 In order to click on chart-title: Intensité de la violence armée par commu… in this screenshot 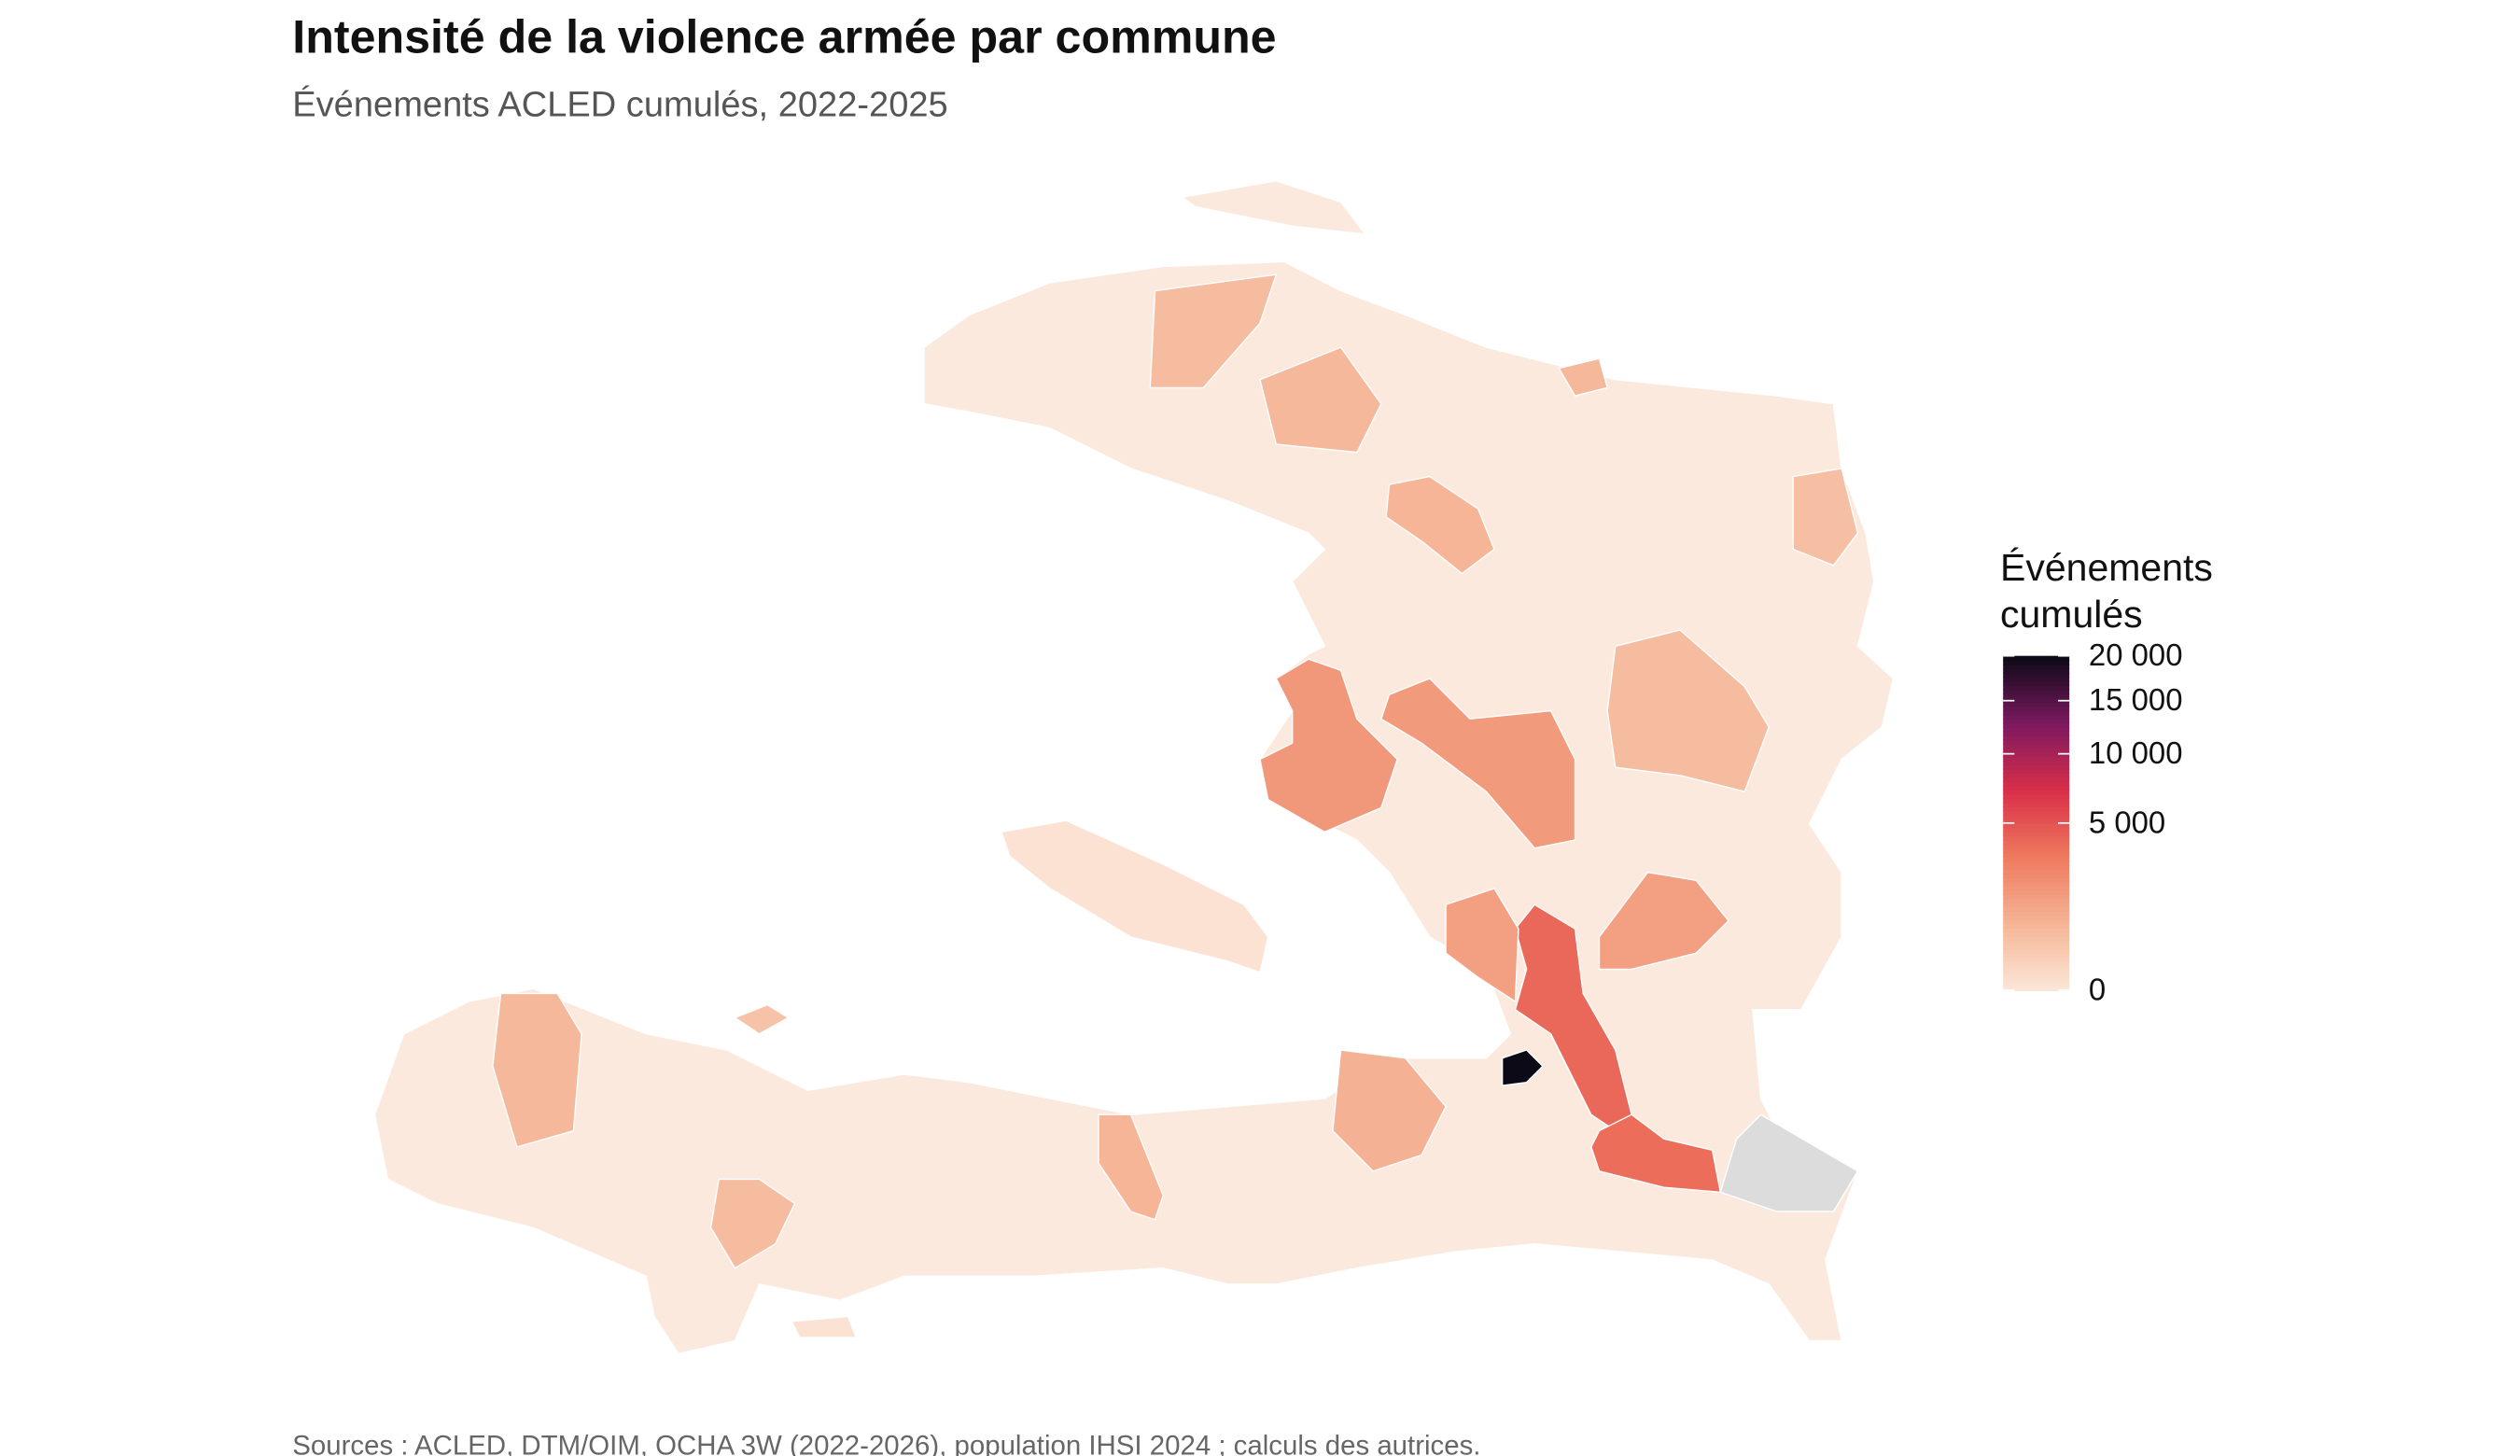, I will do `click(784, 37)`.